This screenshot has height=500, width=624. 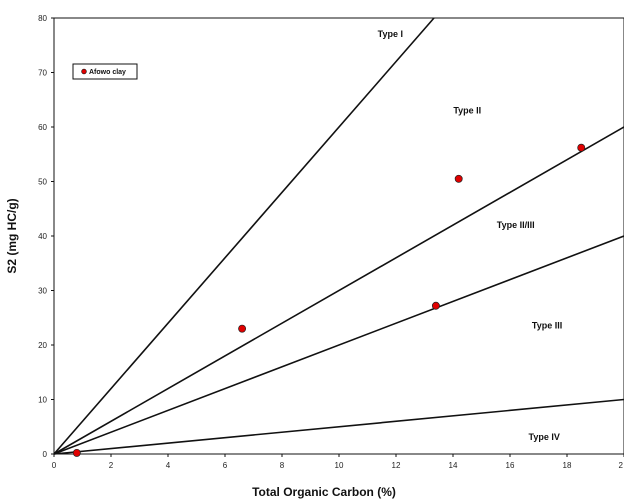 I want to click on x-tick-label: 4, so click(x=168, y=465).